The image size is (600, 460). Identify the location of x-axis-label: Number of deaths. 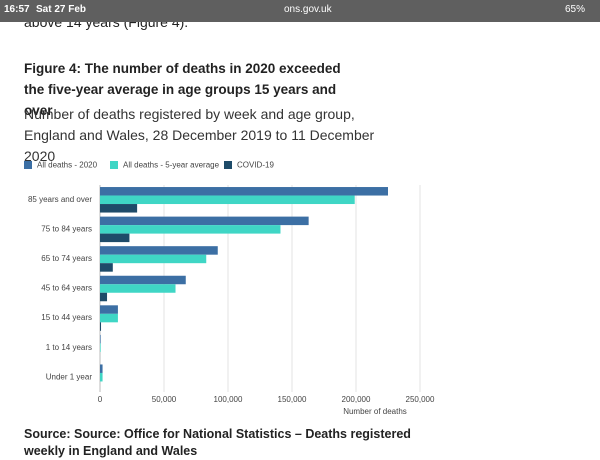
(375, 411).